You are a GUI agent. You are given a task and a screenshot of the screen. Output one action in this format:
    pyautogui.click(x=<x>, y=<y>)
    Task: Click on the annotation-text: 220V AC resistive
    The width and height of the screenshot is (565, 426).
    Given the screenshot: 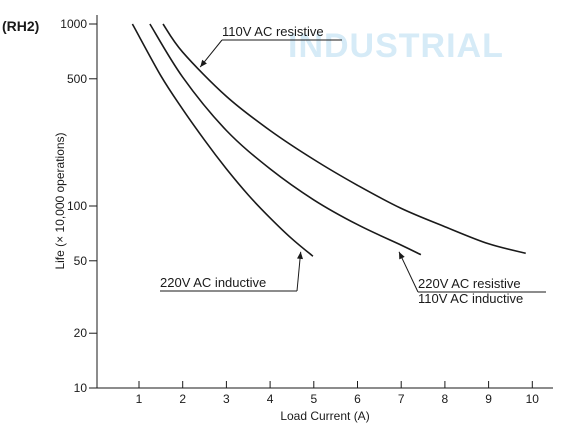 What is the action you would take?
    pyautogui.click(x=469, y=283)
    